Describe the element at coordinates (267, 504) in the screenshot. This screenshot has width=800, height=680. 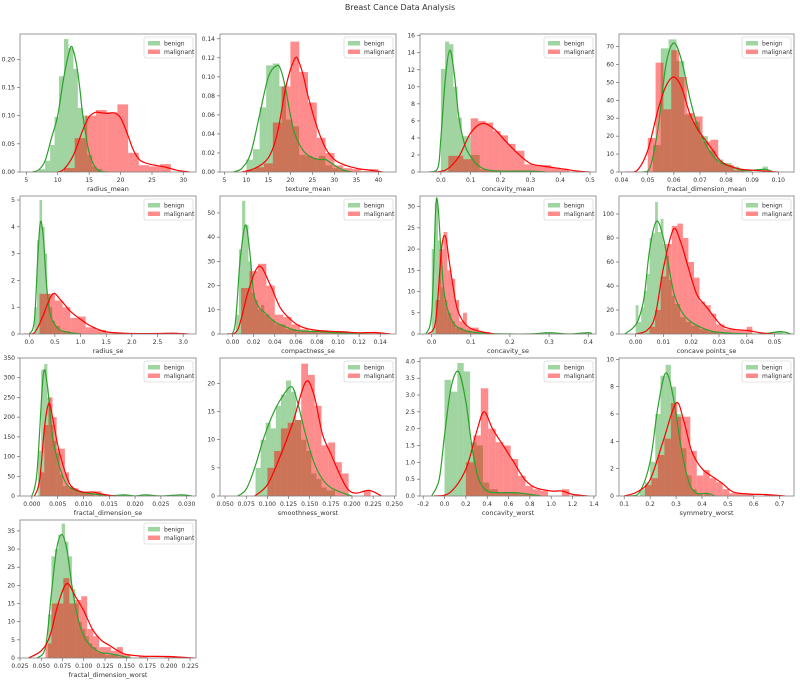
I see `x-tick-label: 0.100` at that location.